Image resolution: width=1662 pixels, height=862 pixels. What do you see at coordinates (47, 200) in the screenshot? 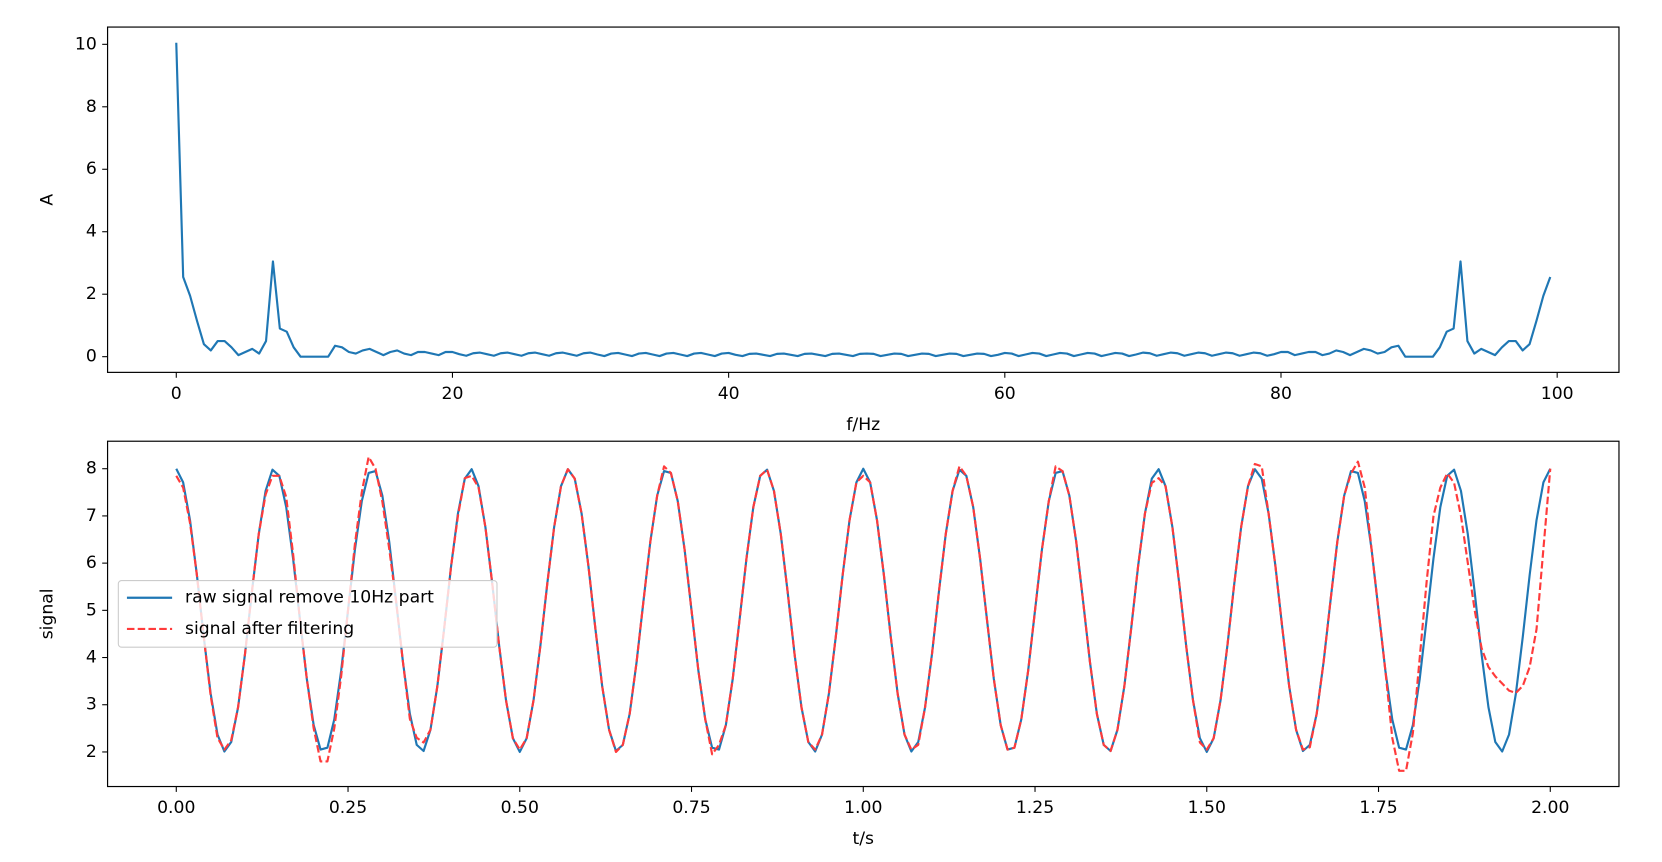
I see `y-axis-label: A` at bounding box center [47, 200].